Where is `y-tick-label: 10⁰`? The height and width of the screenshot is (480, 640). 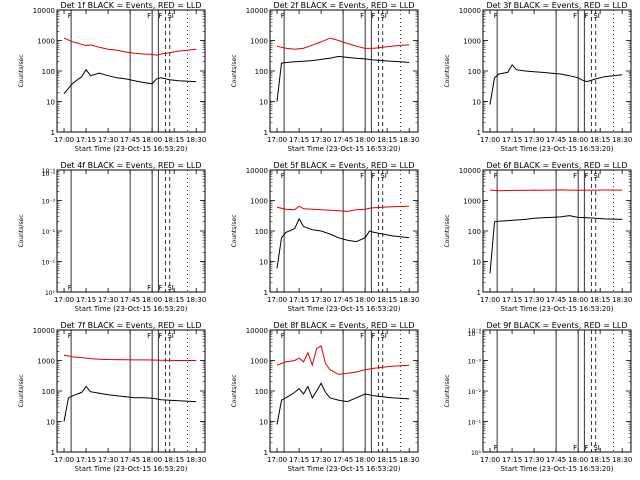
y-tick-label: 10⁰ is located at coordinates (476, 453).